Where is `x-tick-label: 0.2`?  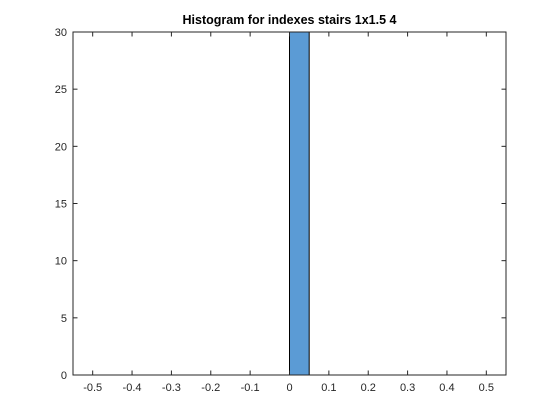
x-tick-label: 0.2 is located at coordinates (368, 388).